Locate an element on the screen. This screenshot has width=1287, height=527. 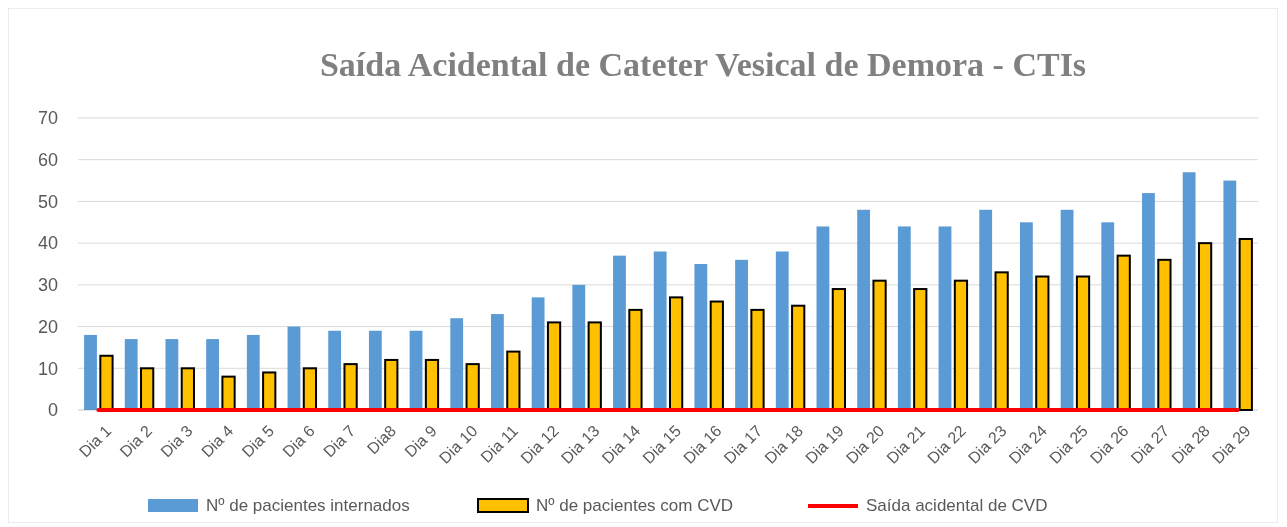
x-tick-label: Dia 7 is located at coordinates (339, 441).